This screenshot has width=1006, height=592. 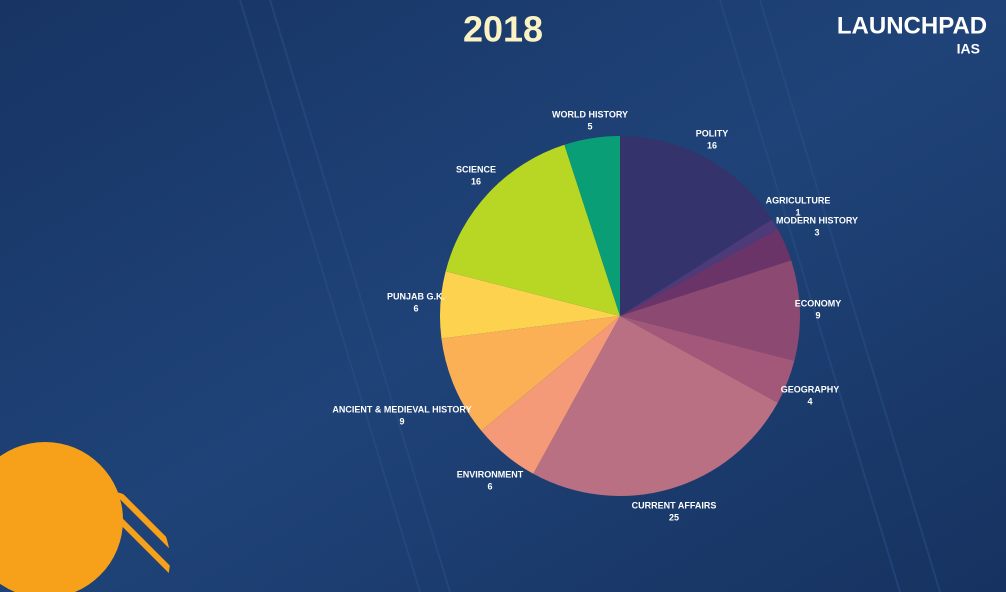 What do you see at coordinates (674, 505) in the screenshot?
I see `slice-label: CURRENT AFFAIRS` at bounding box center [674, 505].